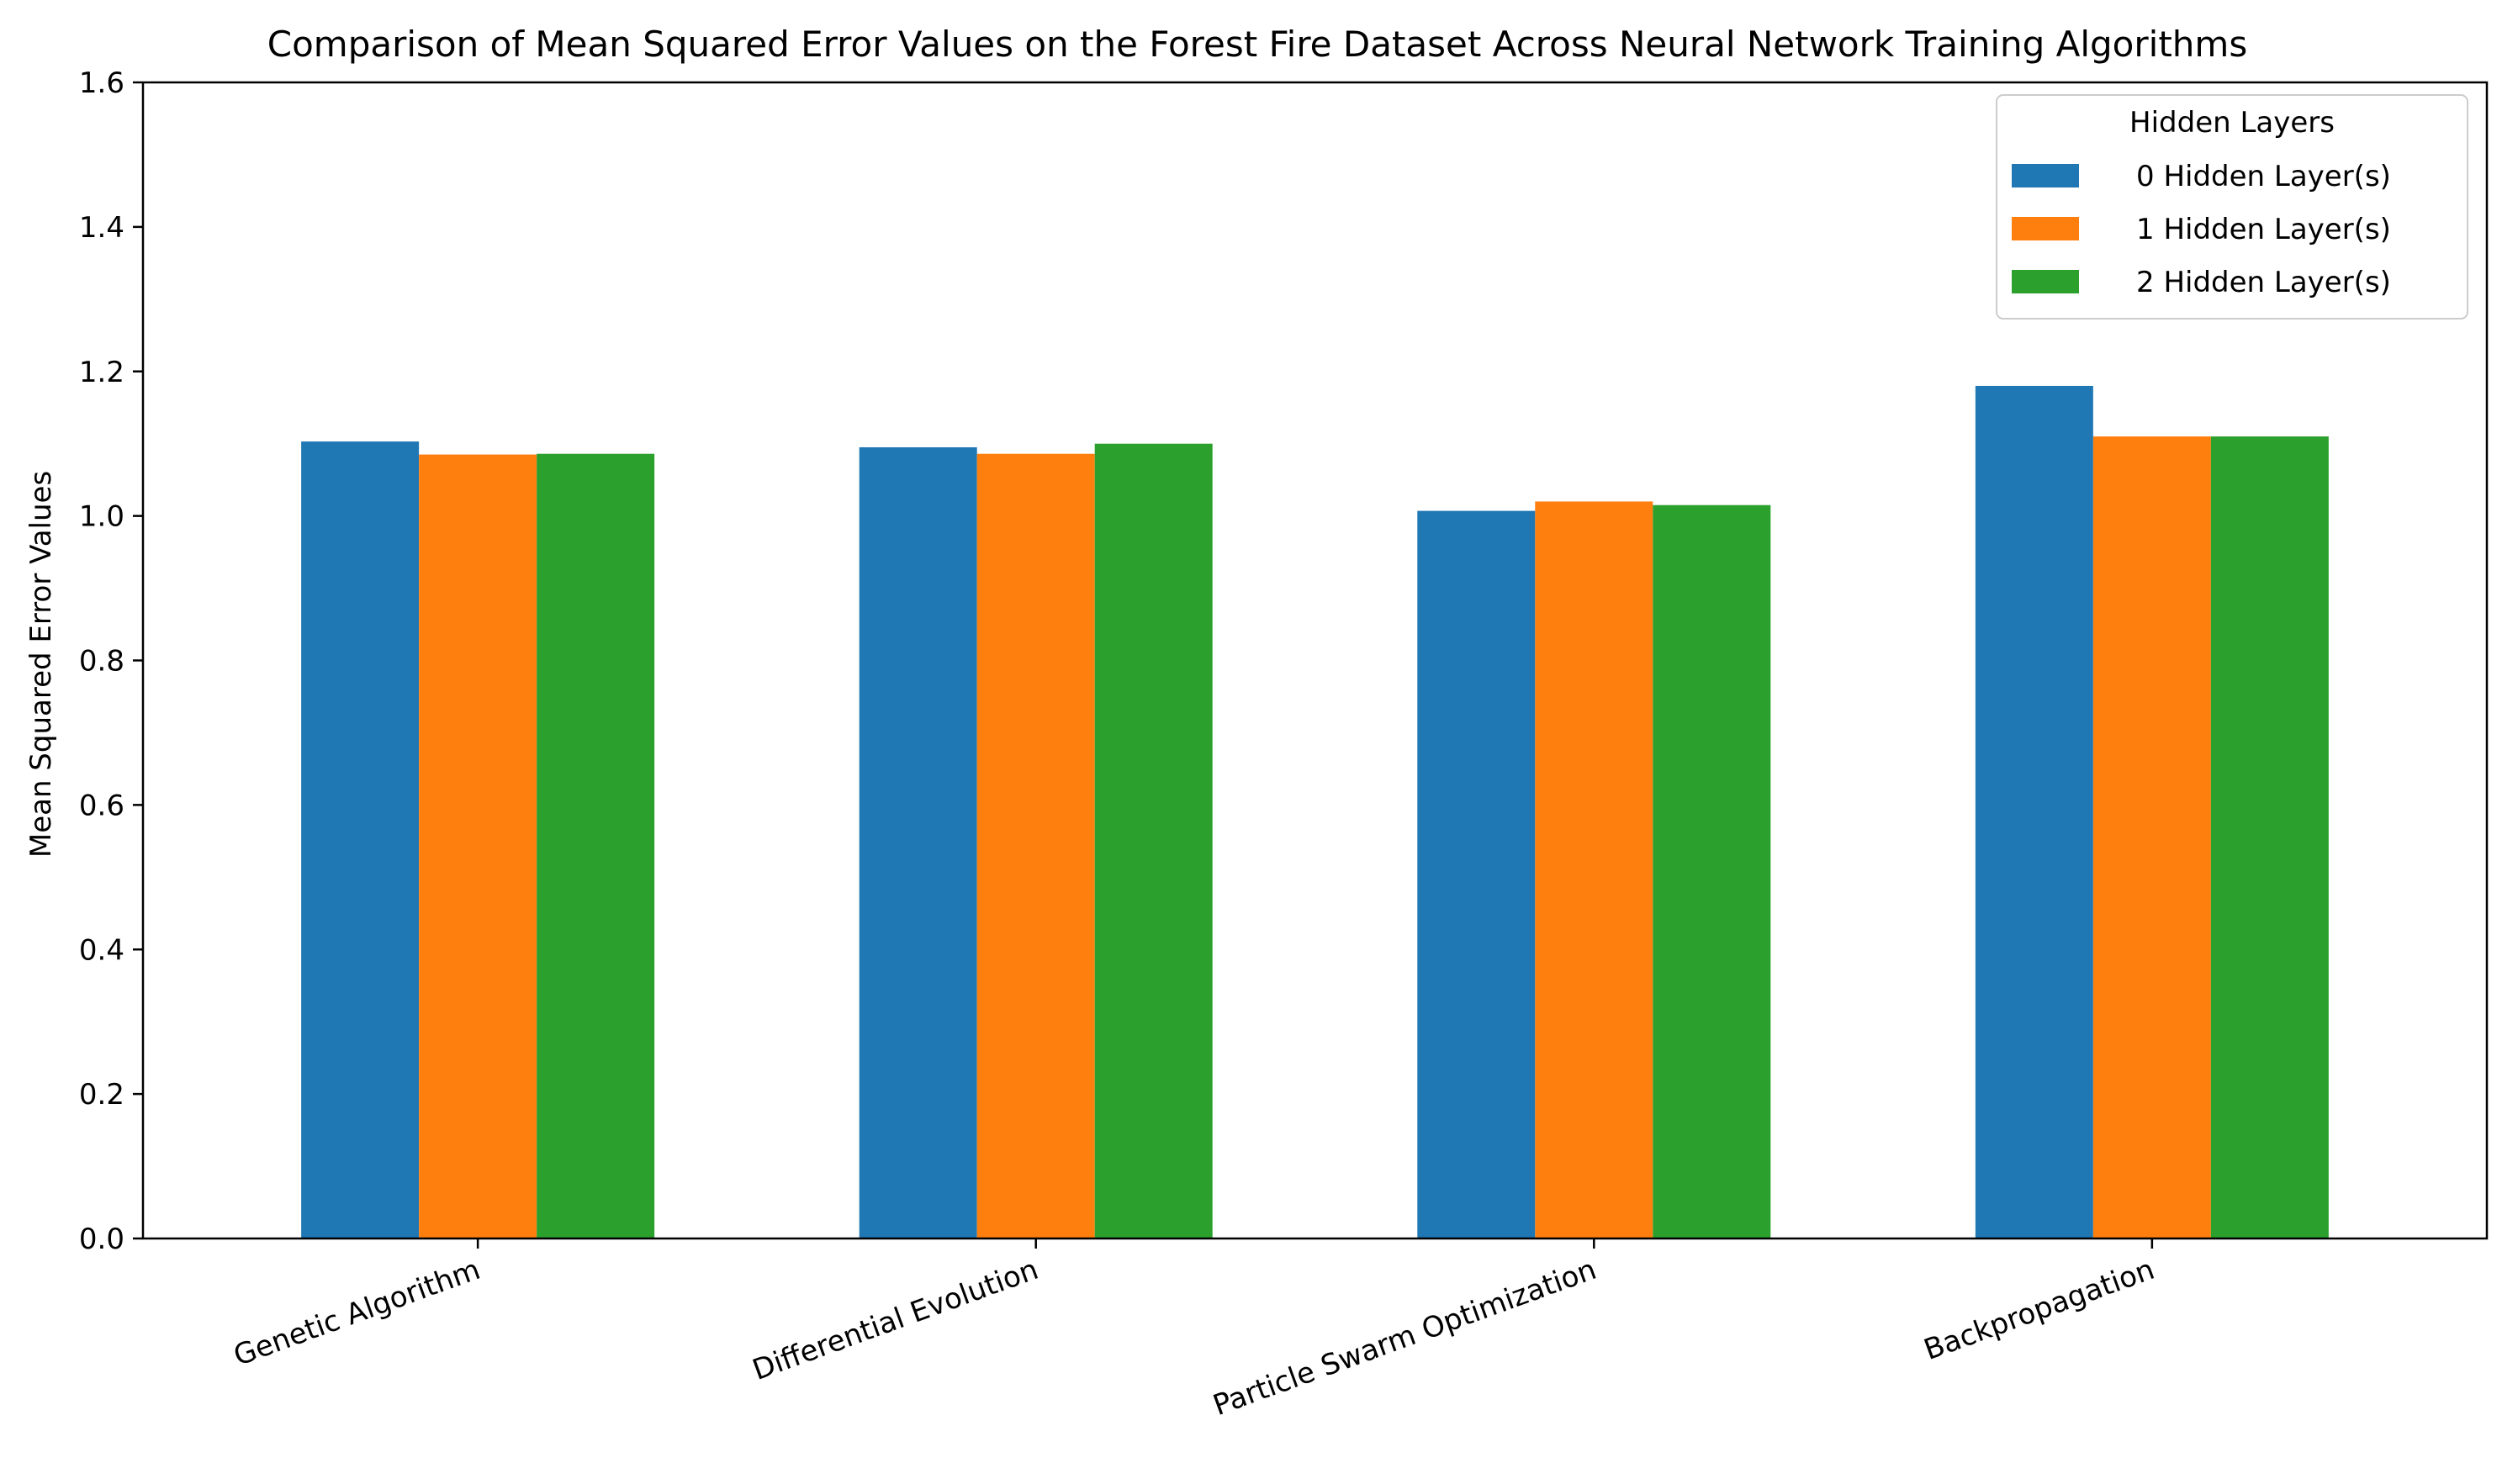 The height and width of the screenshot is (1484, 2518). What do you see at coordinates (2039, 1310) in the screenshot?
I see `x-tick-label: Backpropagation` at bounding box center [2039, 1310].